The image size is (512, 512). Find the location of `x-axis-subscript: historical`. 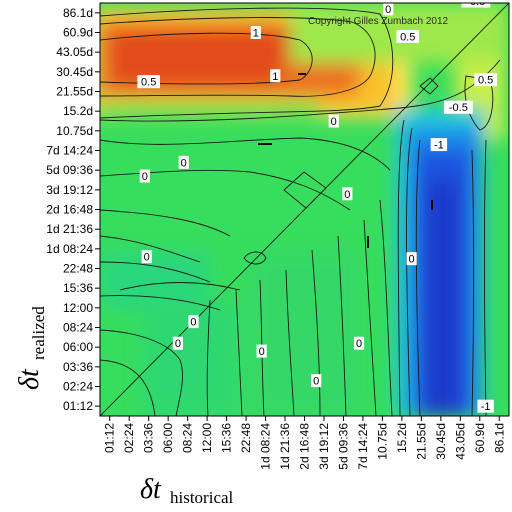

x-axis-subscript: historical is located at coordinates (202, 497).